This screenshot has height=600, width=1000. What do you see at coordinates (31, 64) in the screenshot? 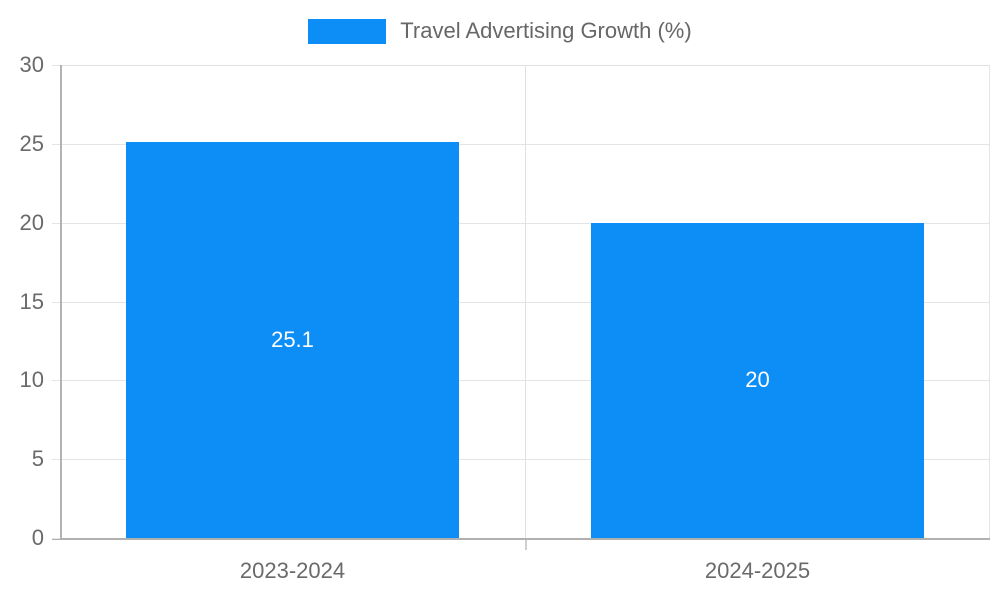
I see `y-axis-tick-label: 30` at bounding box center [31, 64].